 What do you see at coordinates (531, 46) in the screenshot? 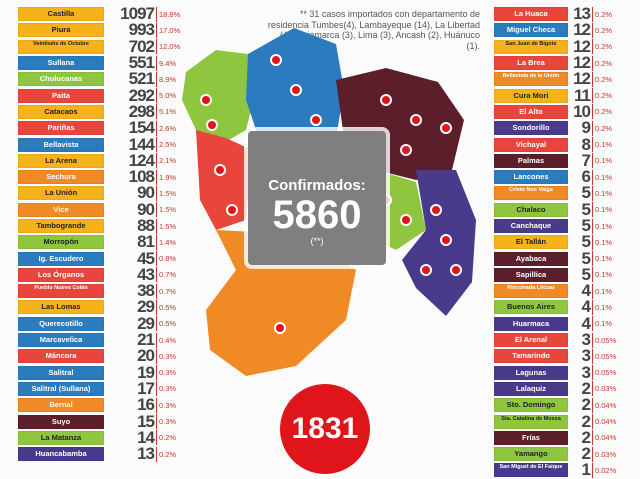
I see `district-name: San Juan de Bigote` at bounding box center [531, 46].